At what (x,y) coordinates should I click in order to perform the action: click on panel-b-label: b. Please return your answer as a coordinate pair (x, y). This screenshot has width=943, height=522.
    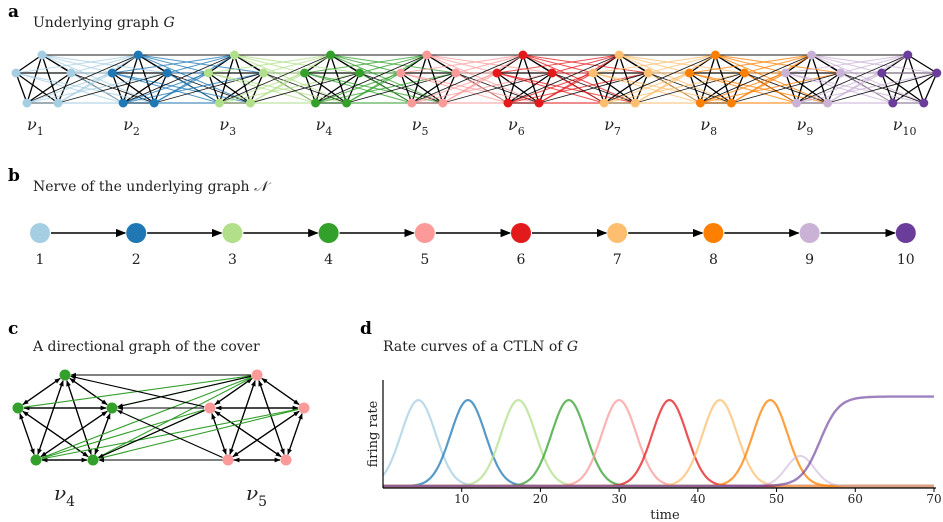
    Looking at the image, I should click on (14, 176).